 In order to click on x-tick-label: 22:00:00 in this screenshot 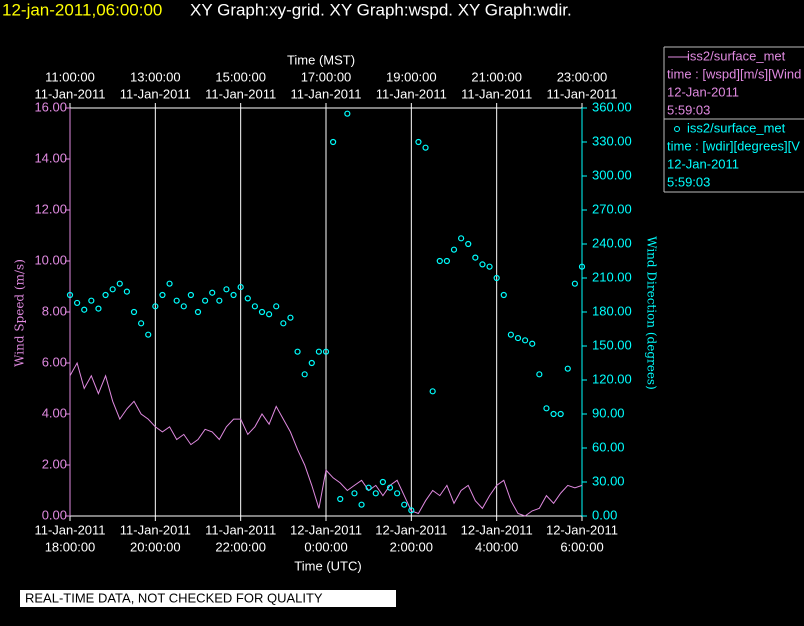, I will do `click(240, 546)`.